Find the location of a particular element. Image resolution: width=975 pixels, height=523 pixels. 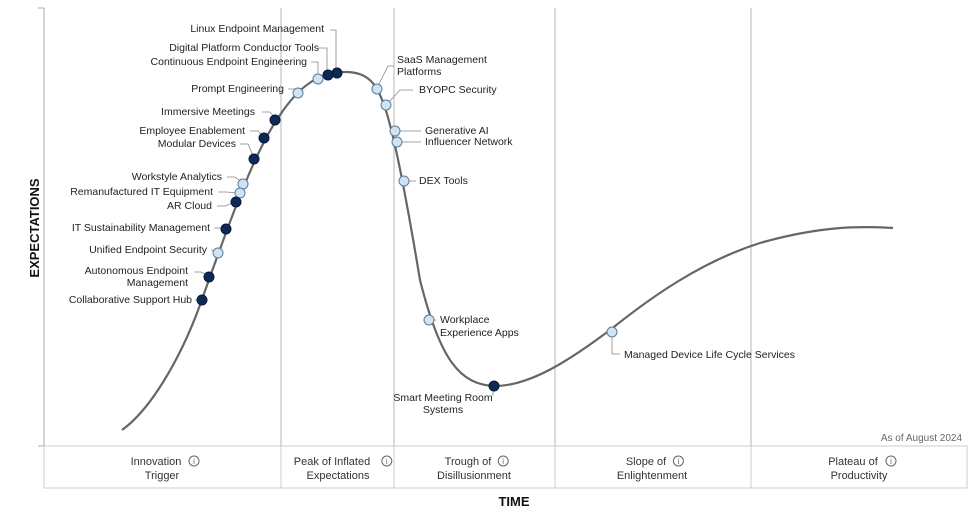

label-ar-cloud: AR Cloud is located at coordinates (189, 206).